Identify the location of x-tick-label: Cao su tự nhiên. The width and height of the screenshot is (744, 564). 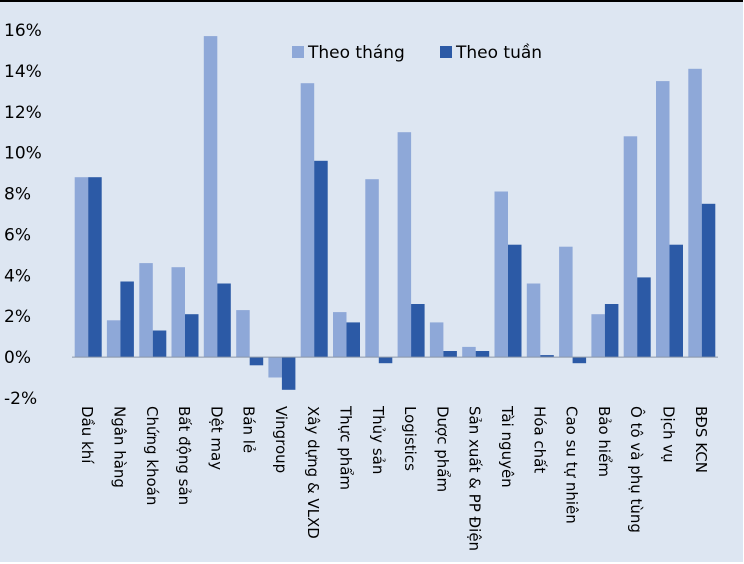
(572, 465).